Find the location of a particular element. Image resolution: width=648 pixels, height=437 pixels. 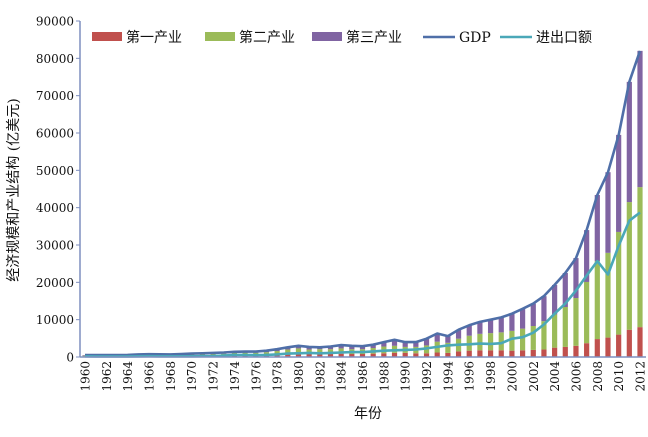

y-tick-label: 90000 is located at coordinates (55, 22).